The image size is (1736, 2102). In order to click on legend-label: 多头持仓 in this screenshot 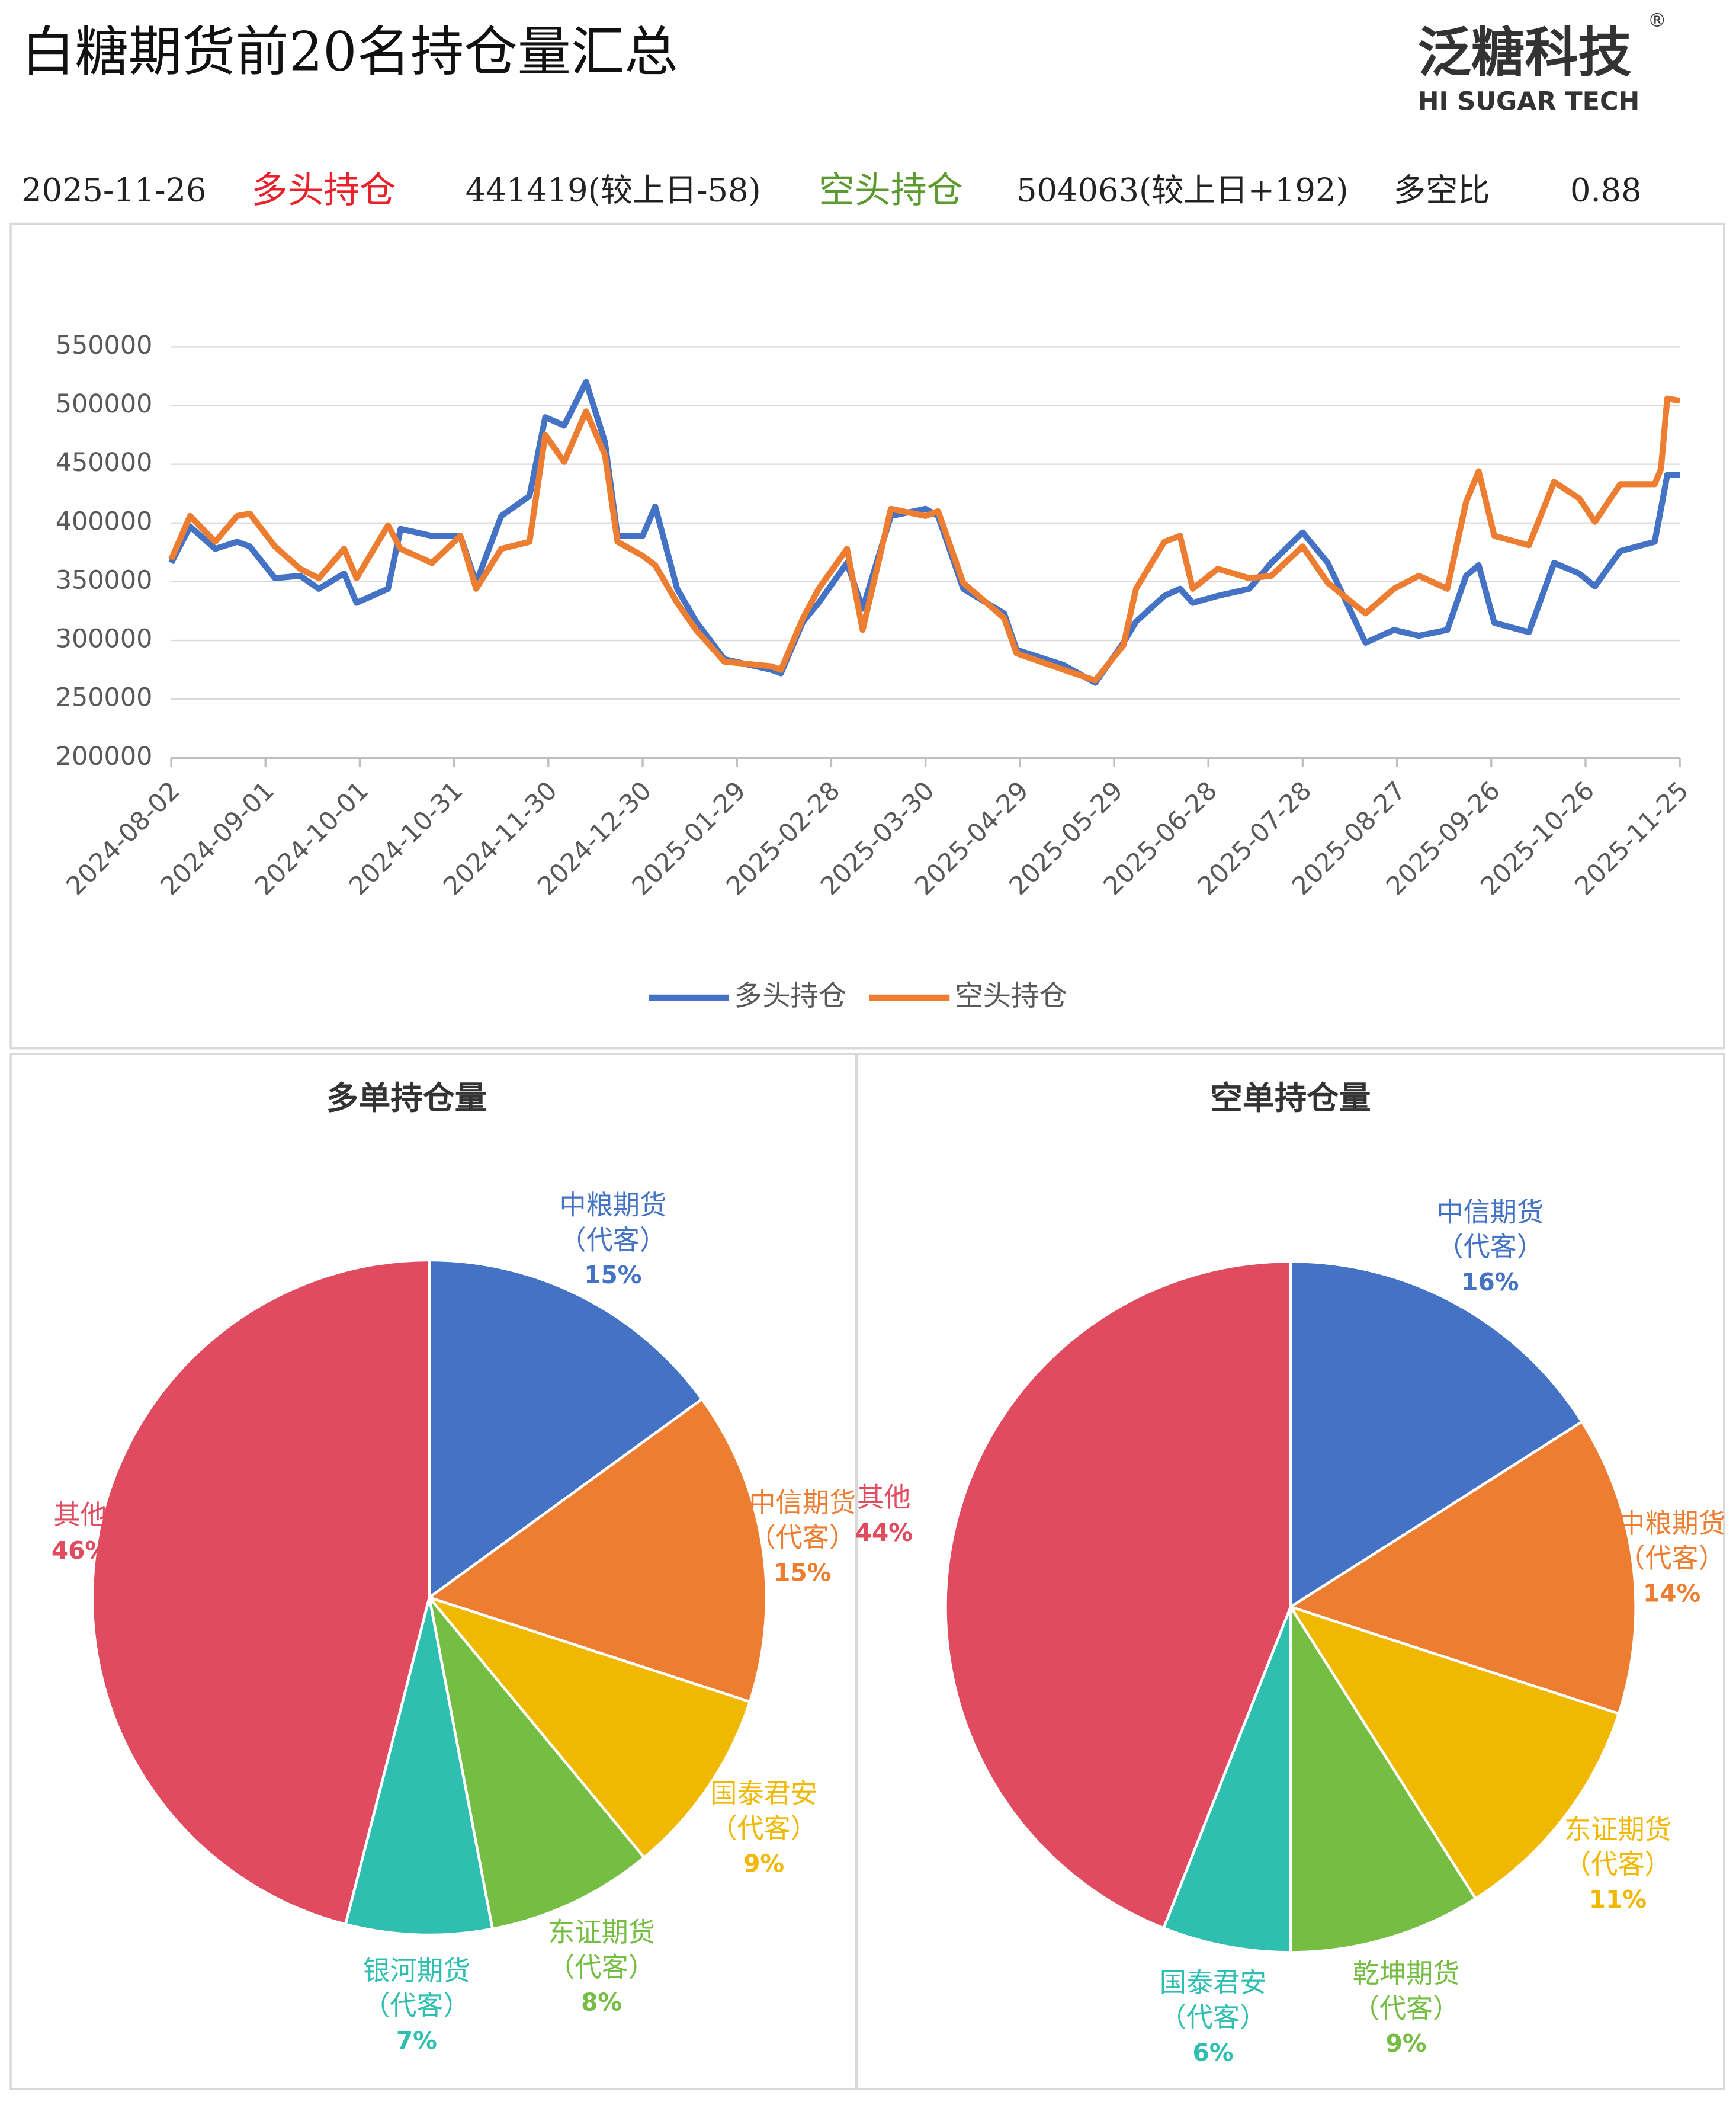, I will do `click(790, 996)`.